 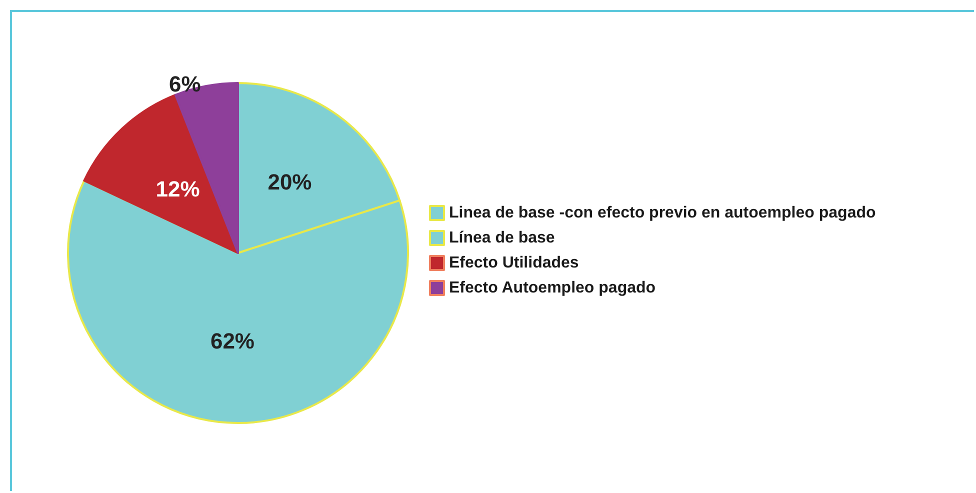 What do you see at coordinates (184, 84) in the screenshot?
I see `data-label: 6%` at bounding box center [184, 84].